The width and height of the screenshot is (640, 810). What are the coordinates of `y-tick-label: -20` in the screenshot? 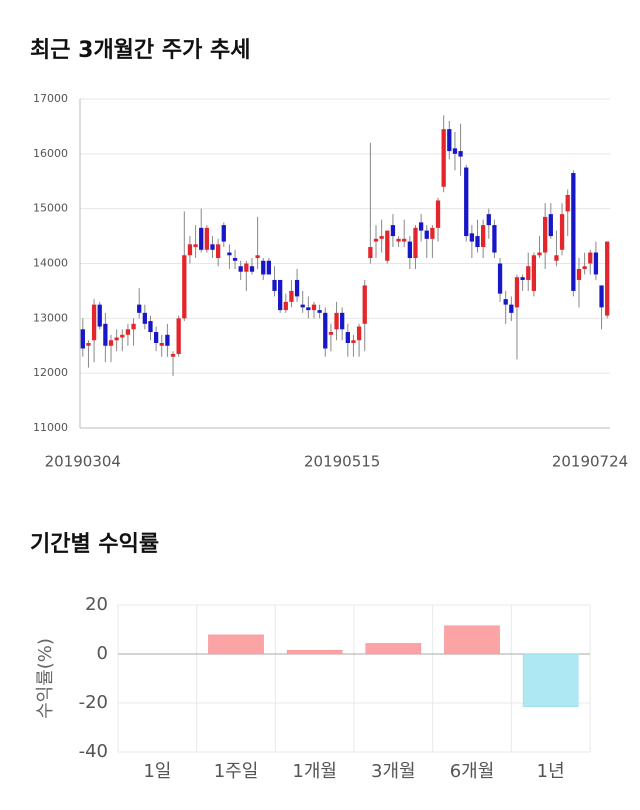 It's located at (93, 702).